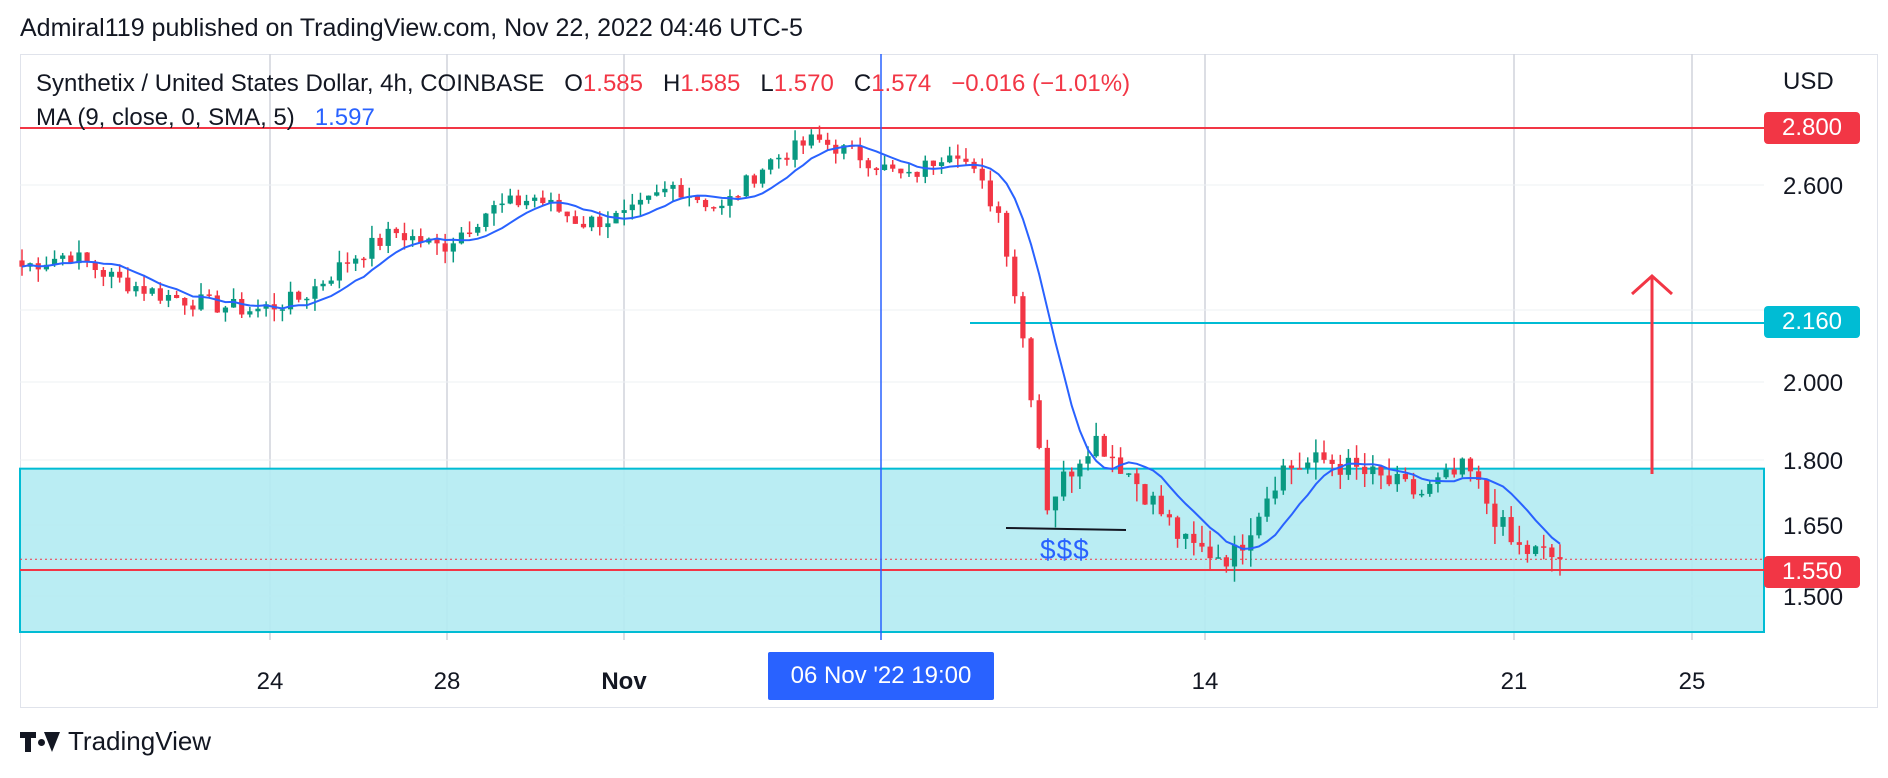 This screenshot has height=778, width=1888. What do you see at coordinates (1813, 597) in the screenshot?
I see `price-axis-label: 1.500` at bounding box center [1813, 597].